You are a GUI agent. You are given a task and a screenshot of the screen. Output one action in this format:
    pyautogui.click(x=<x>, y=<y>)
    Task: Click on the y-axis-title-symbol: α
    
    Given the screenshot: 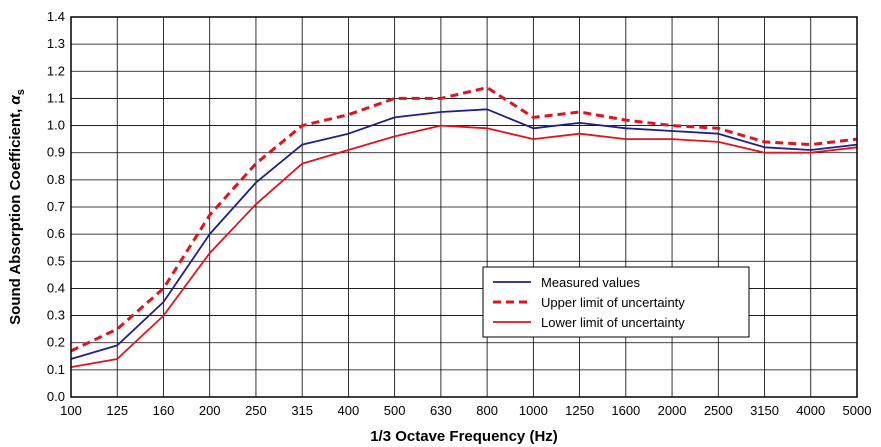 What is the action you would take?
    pyautogui.click(x=15, y=100)
    